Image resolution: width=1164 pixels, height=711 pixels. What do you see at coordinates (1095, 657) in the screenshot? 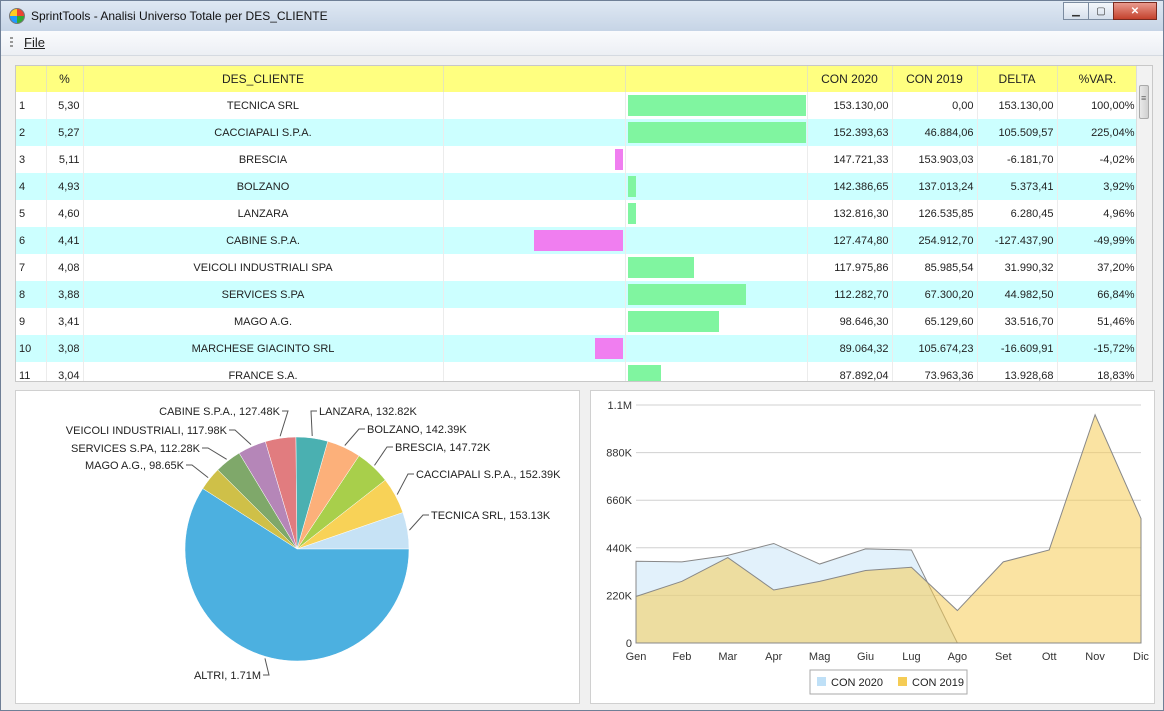
I see `x-tick-label: Nov` at bounding box center [1095, 657].